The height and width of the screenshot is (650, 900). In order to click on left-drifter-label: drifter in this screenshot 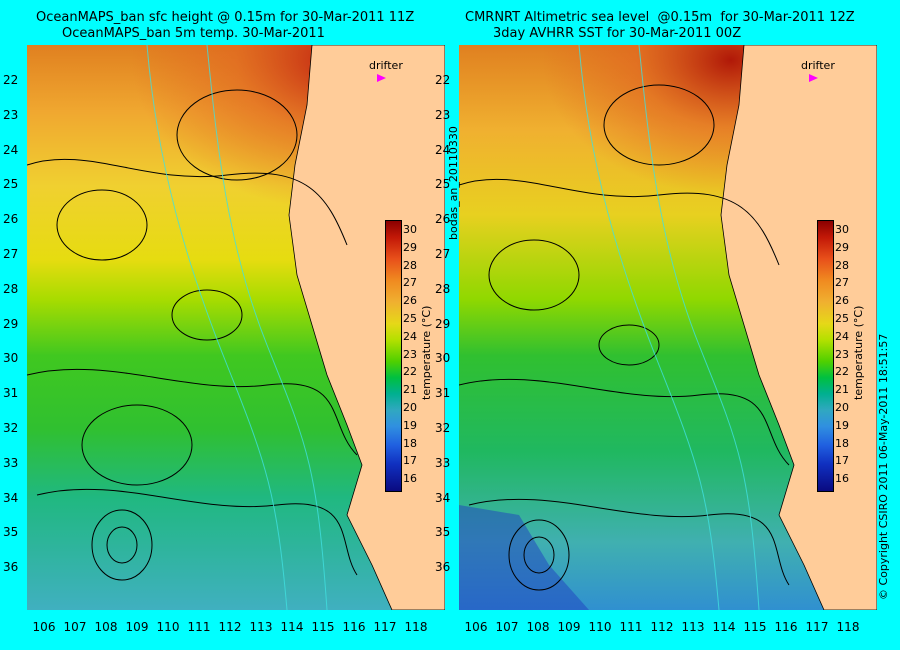, I will do `click(386, 65)`.